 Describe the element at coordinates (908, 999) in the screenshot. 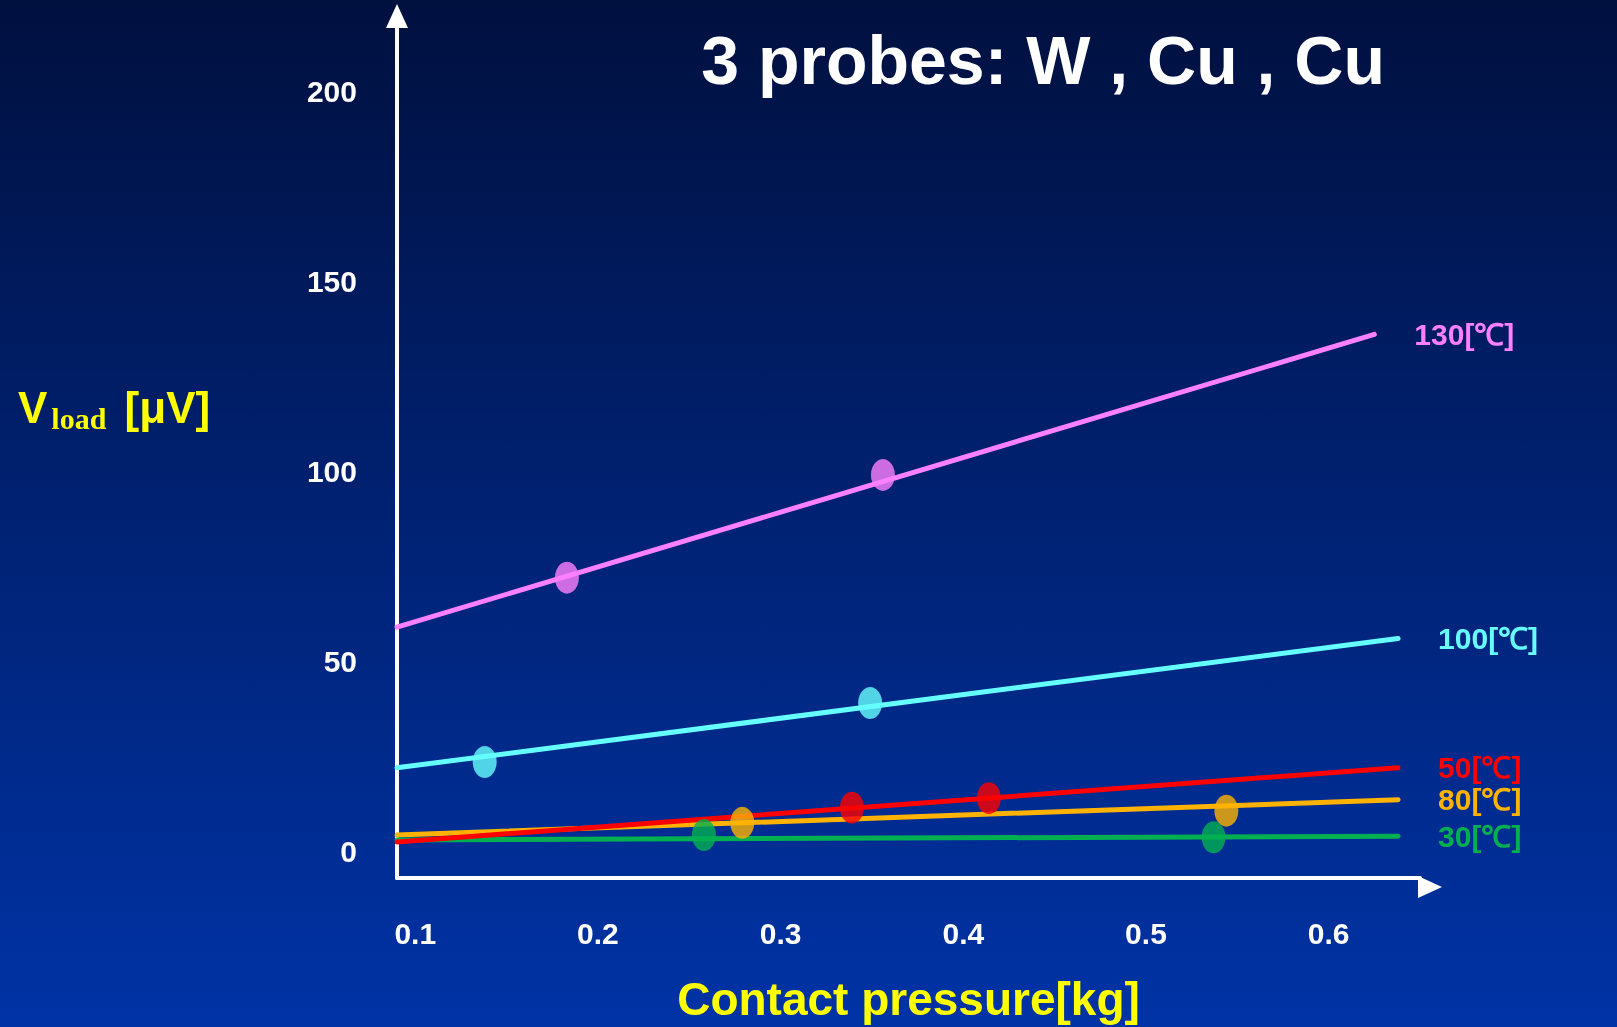

I see `x-axis-title: Contact pressure[kg]` at that location.